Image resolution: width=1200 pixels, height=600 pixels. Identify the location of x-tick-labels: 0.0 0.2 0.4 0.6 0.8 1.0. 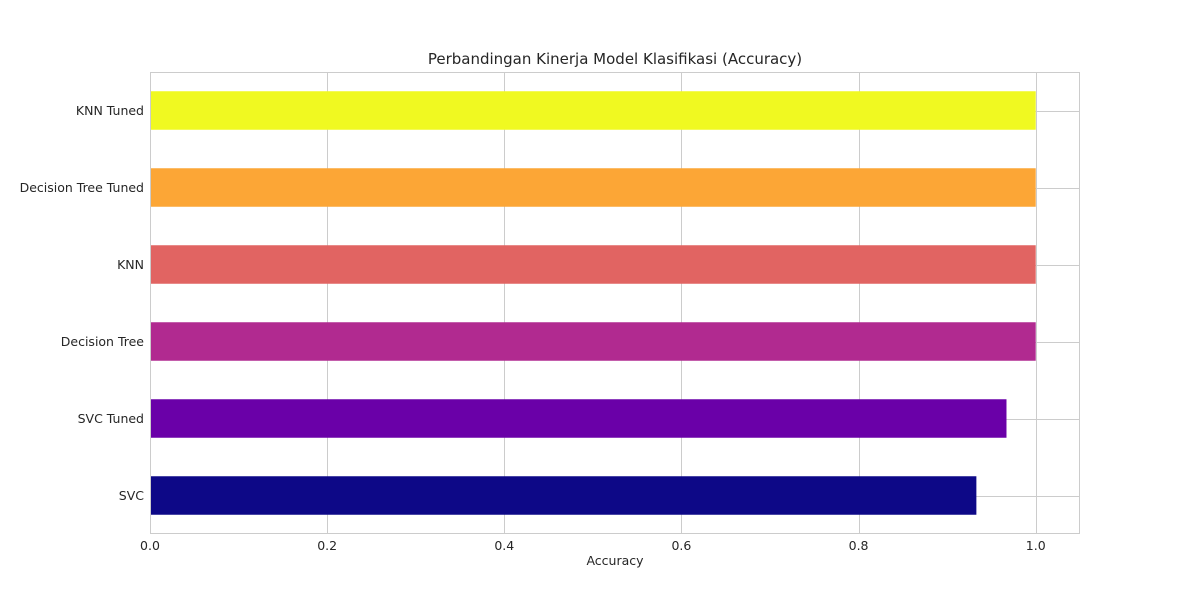
(593, 545).